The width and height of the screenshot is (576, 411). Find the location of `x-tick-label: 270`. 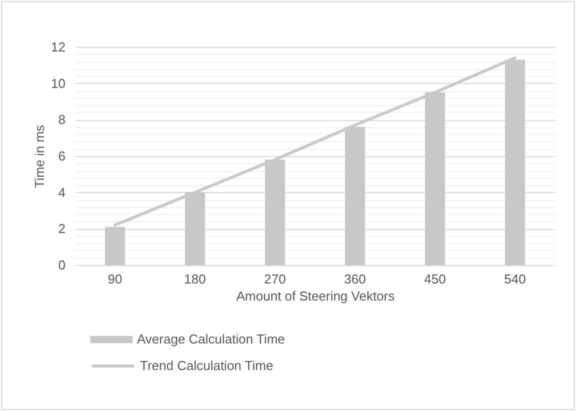

x-tick-label: 270 is located at coordinates (275, 279).